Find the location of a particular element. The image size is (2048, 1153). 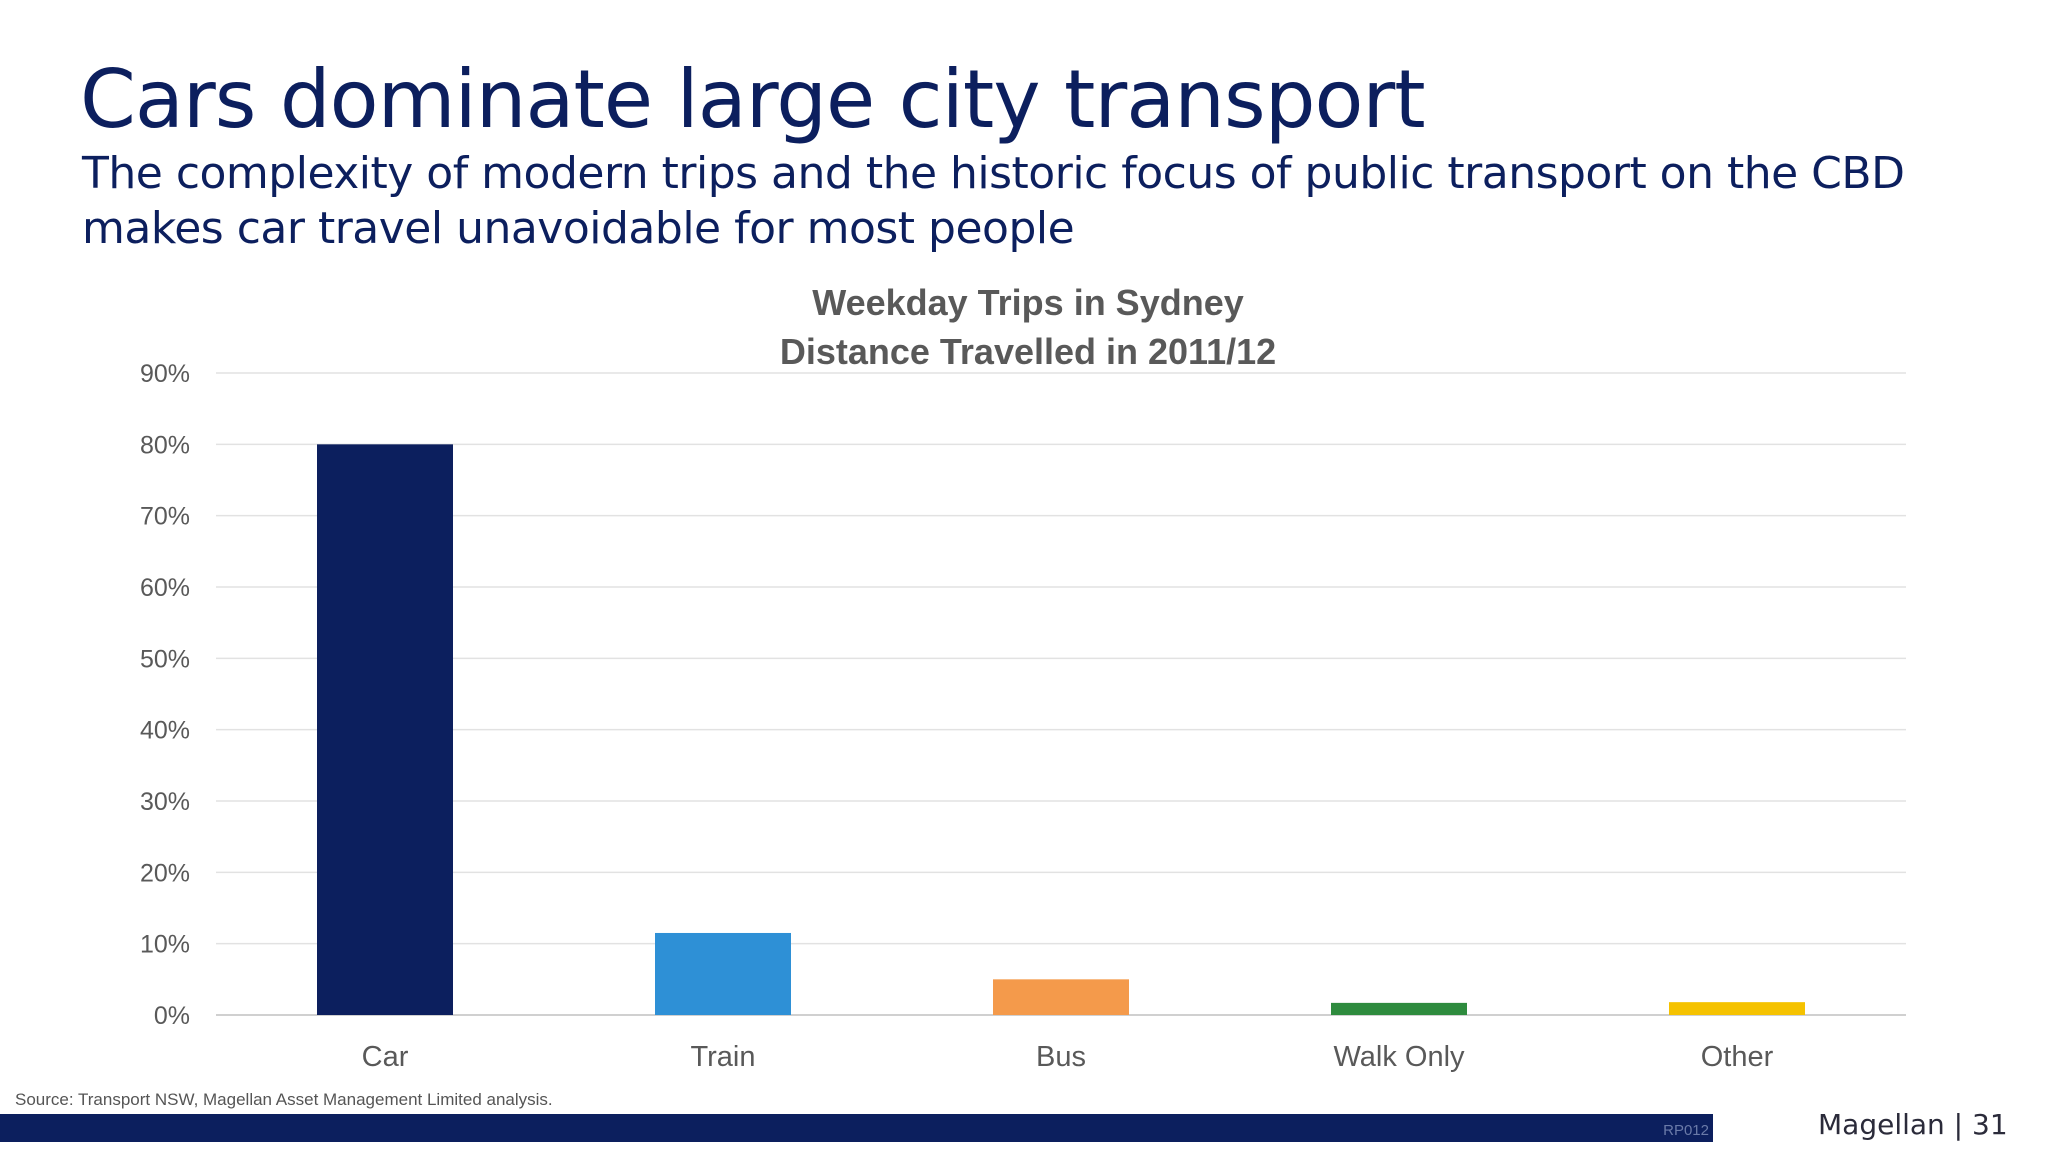

x-tick-label: Train is located at coordinates (723, 1057).